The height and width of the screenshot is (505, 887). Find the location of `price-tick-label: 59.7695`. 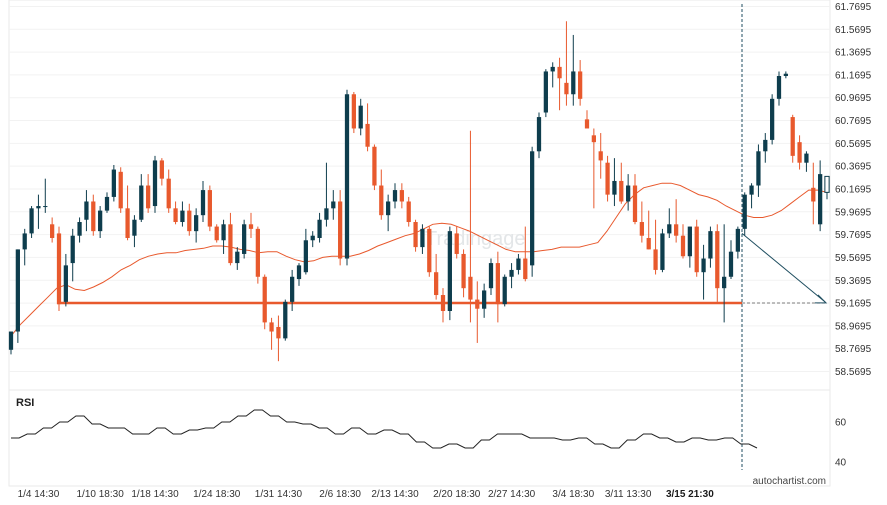

price-tick-label: 59.7695 is located at coordinates (853, 235).